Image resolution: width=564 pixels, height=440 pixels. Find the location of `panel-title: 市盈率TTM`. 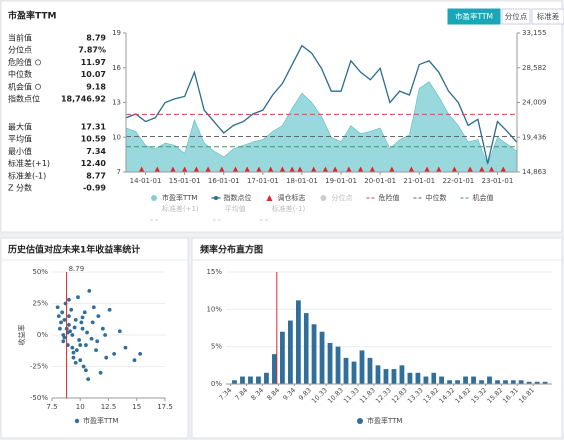

panel-title: 市盈率TTM is located at coordinates (32, 16).